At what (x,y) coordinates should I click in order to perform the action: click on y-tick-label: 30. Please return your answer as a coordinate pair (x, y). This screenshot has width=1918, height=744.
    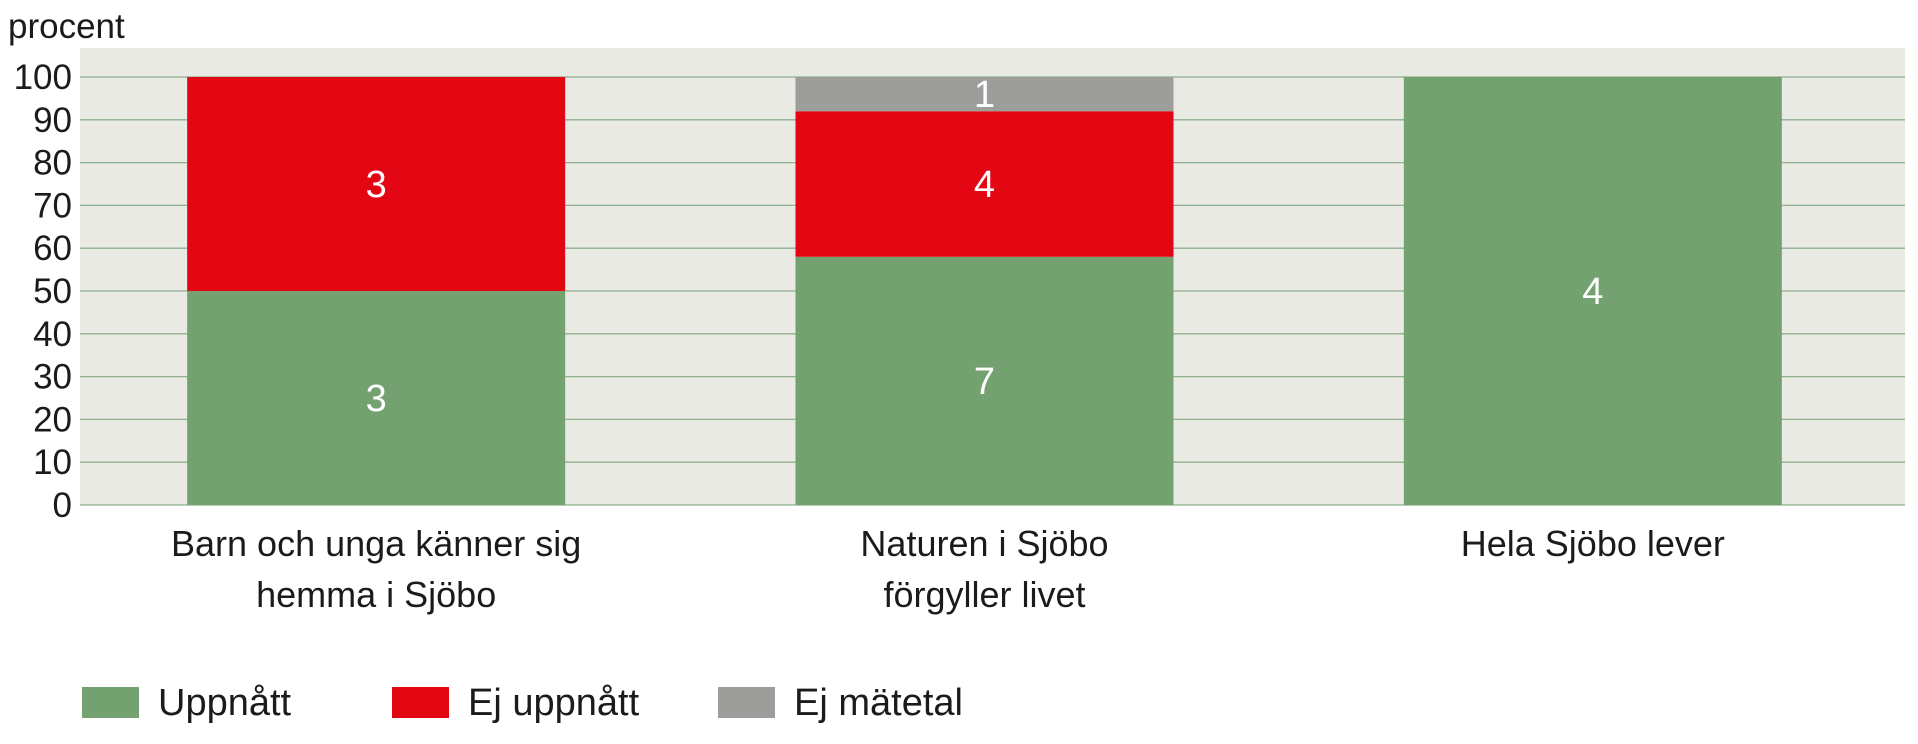
    Looking at the image, I should click on (52, 377).